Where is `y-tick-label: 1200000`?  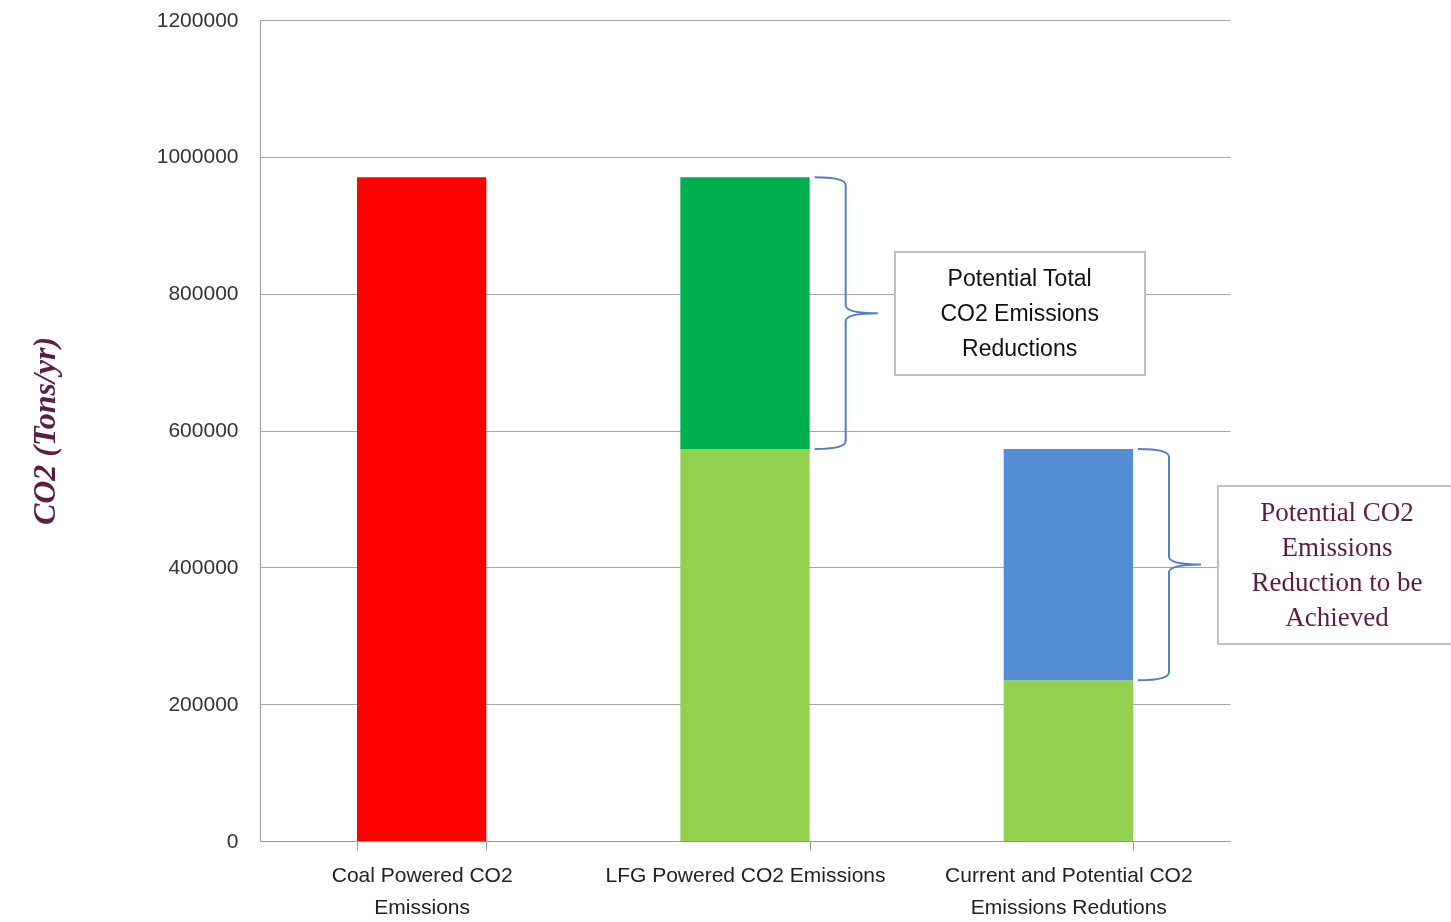
y-tick-label: 1200000 is located at coordinates (197, 19).